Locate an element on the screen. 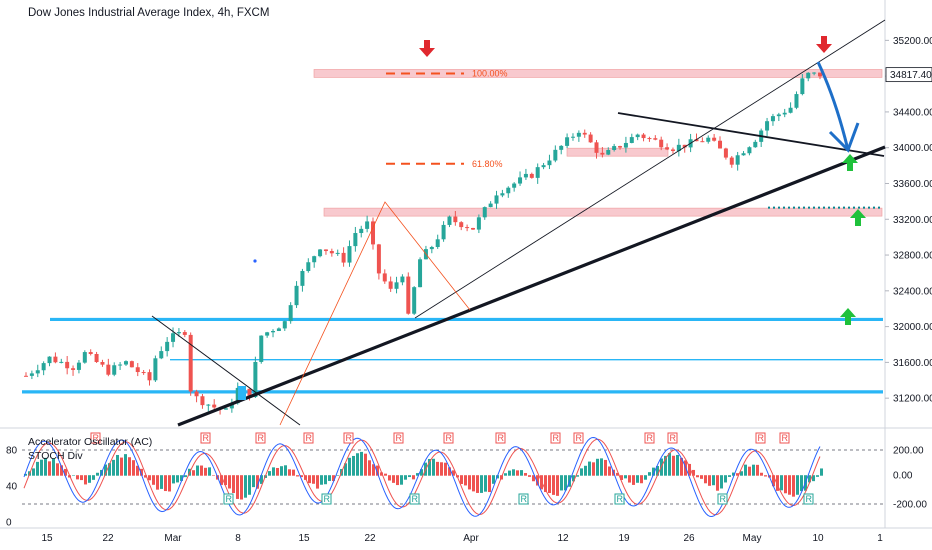  ac-indicator-title: Accelerator Oscillator (AC) is located at coordinates (90, 442).